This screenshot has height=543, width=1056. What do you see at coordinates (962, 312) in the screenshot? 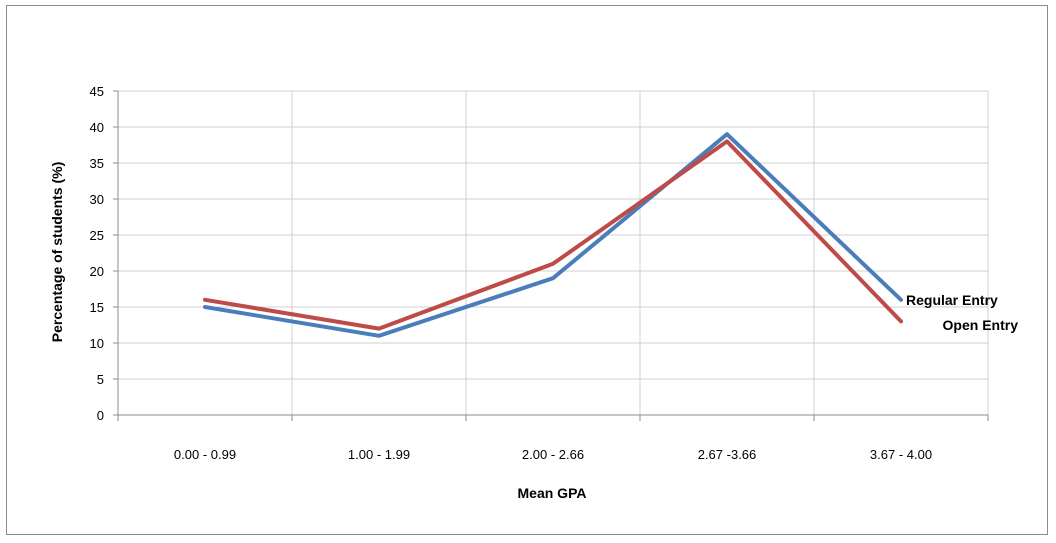
I see `series-labels: Regular Entry Open Entry` at bounding box center [962, 312].